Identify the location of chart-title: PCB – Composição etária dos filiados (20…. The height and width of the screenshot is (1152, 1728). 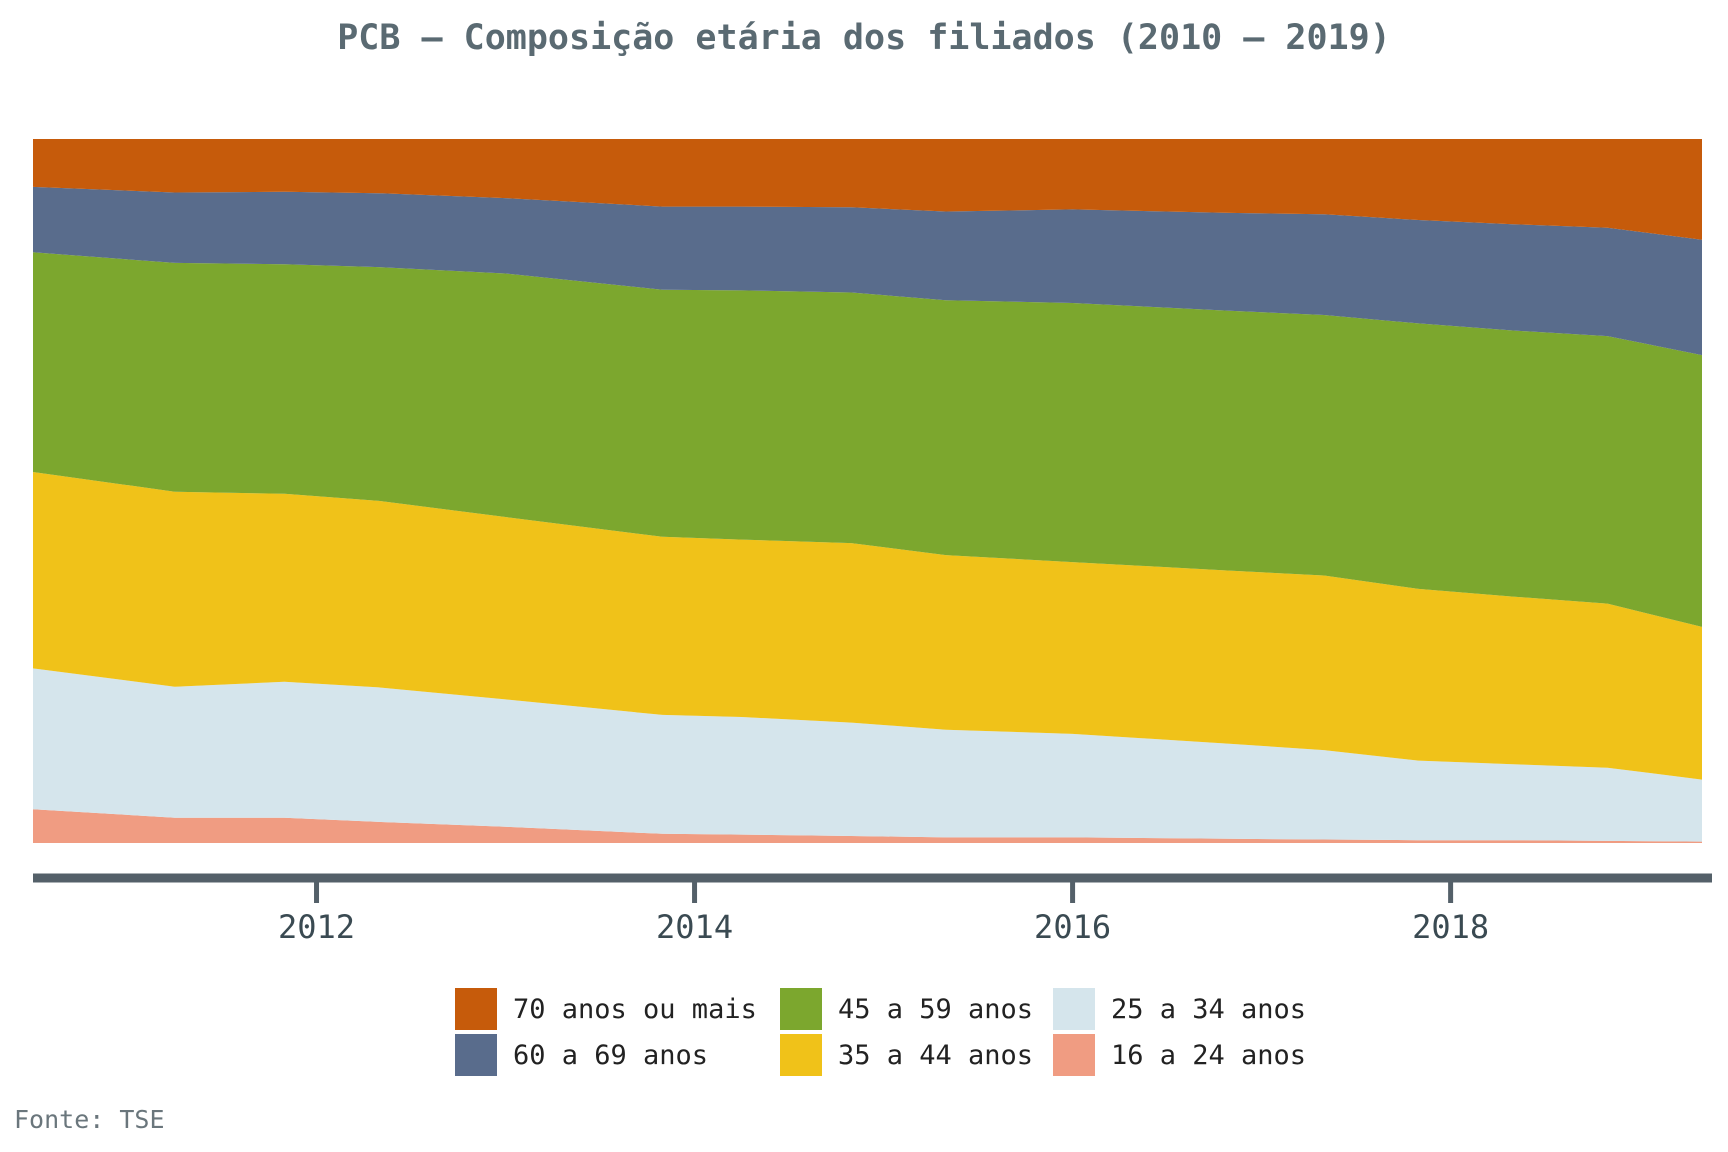
(864, 38).